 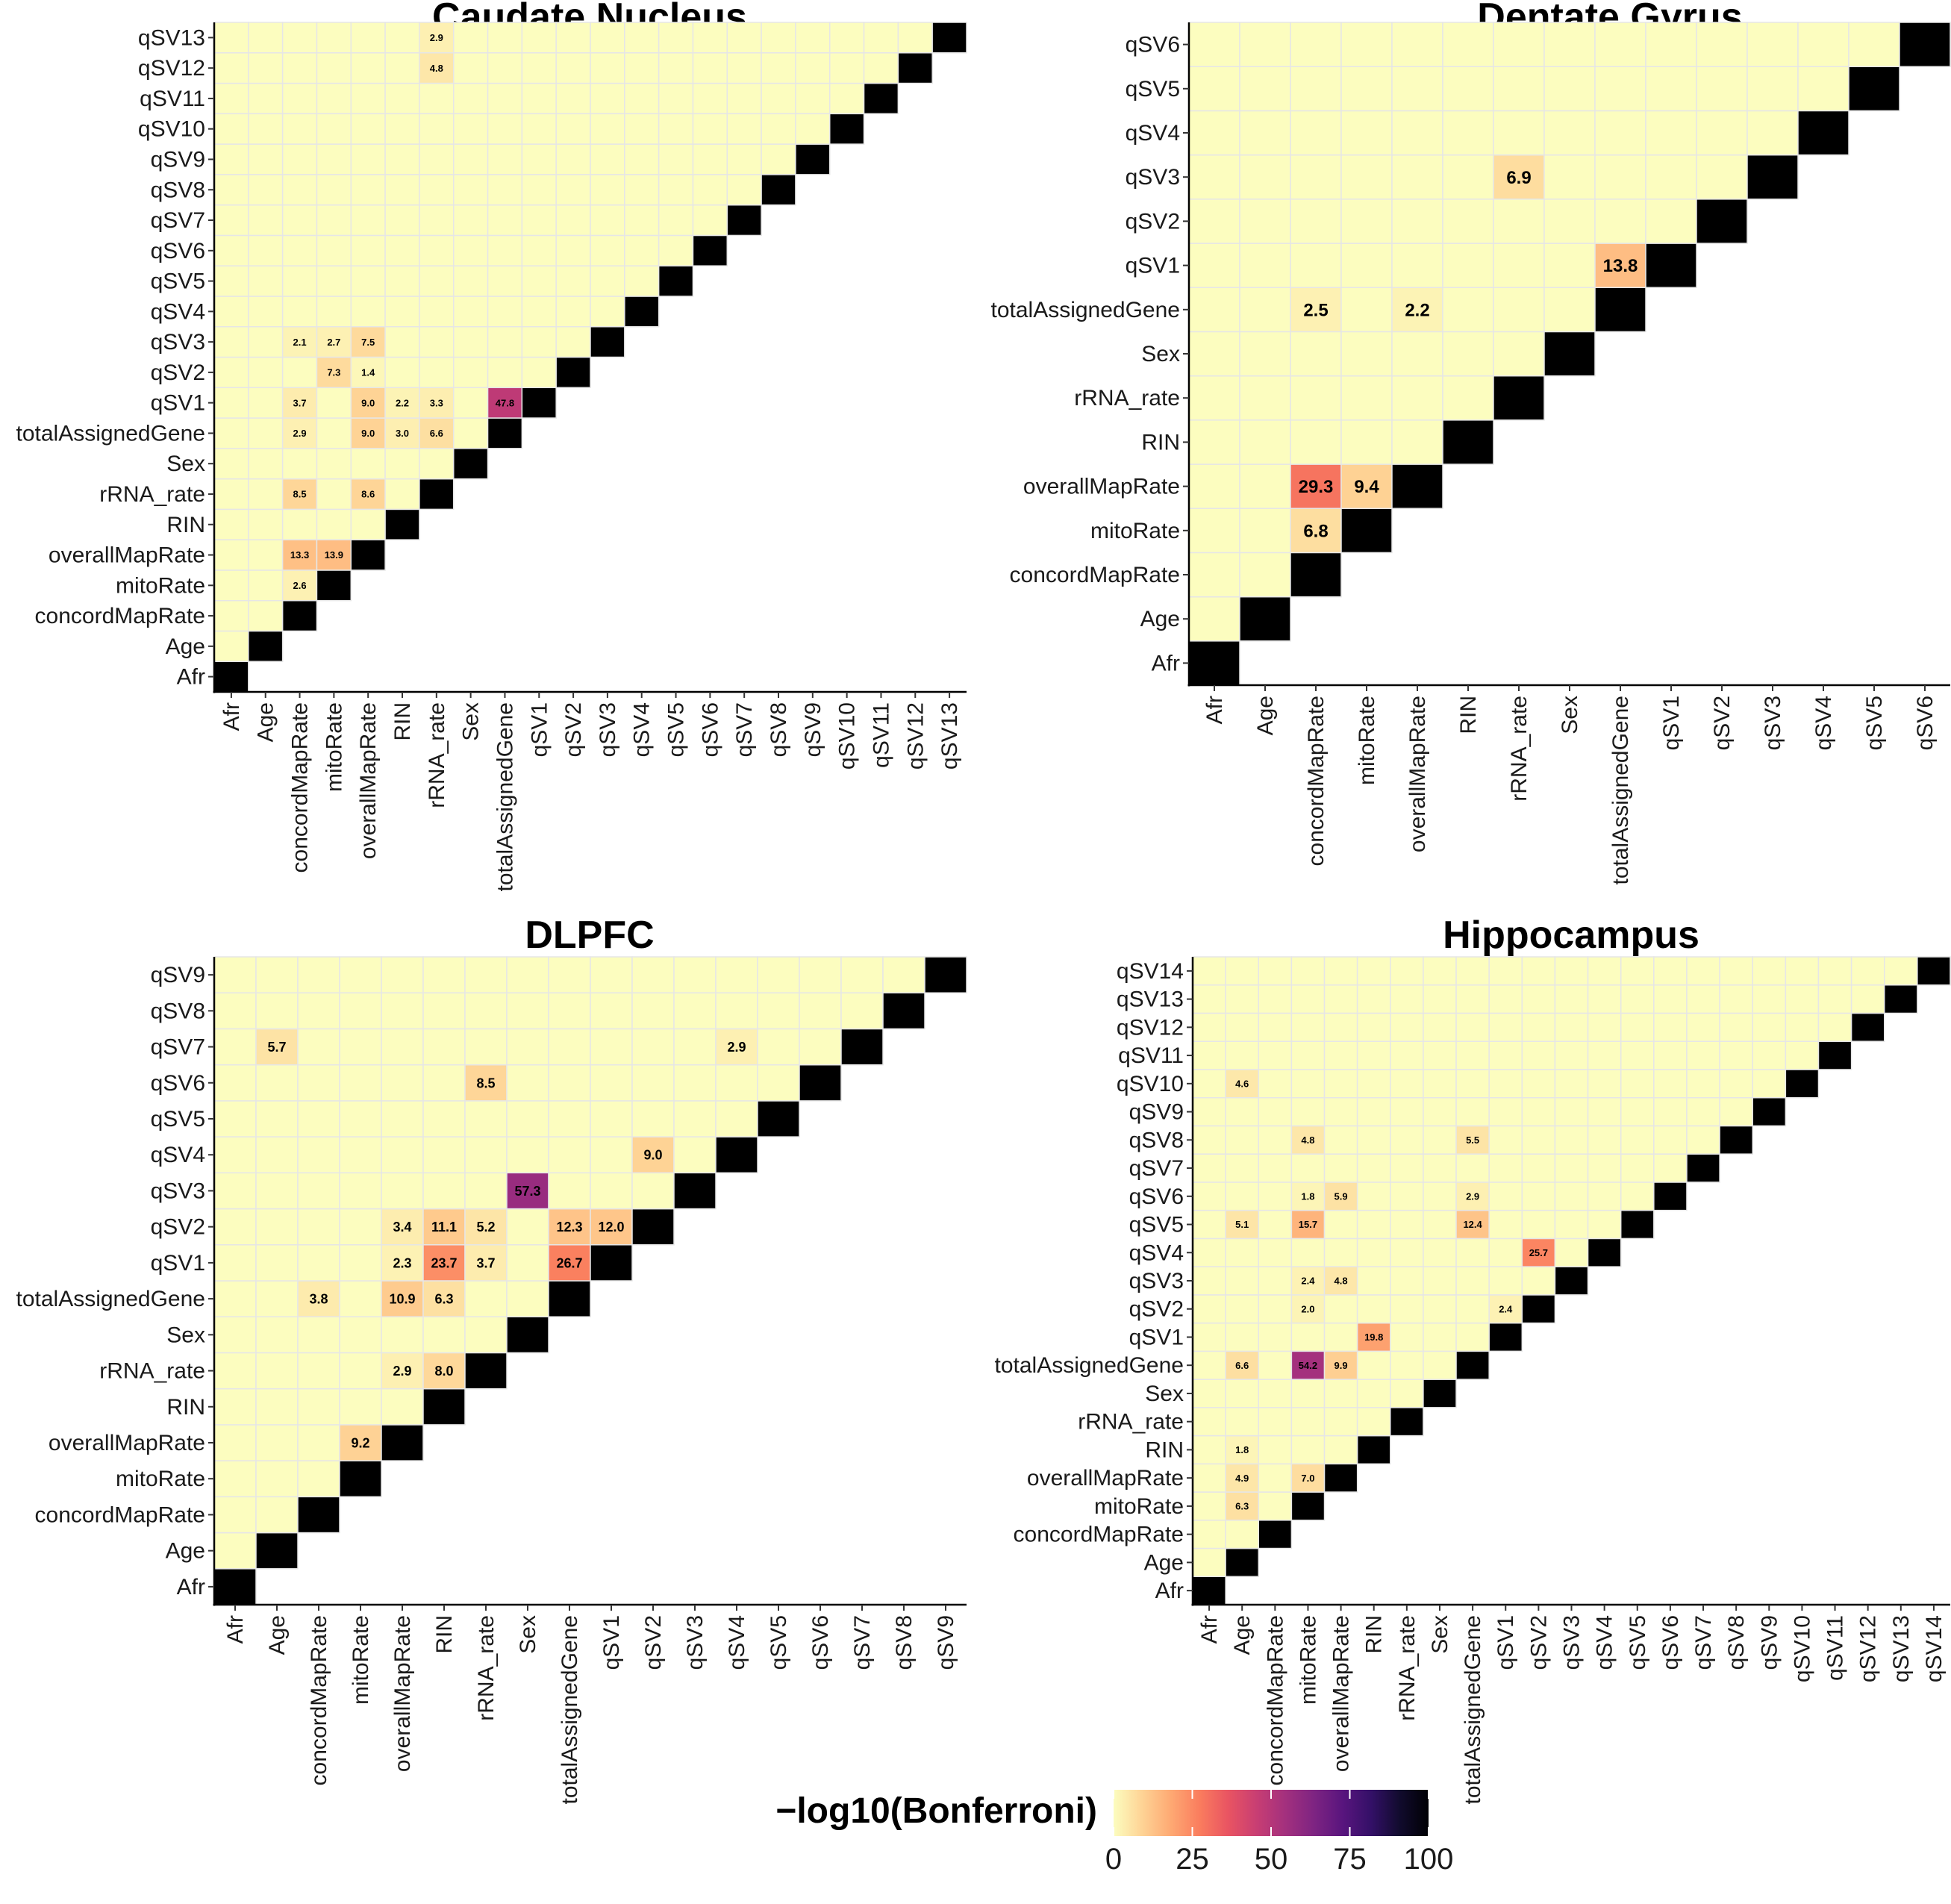 What do you see at coordinates (178, 1191) in the screenshot?
I see `y-tick-label: qSV3` at bounding box center [178, 1191].